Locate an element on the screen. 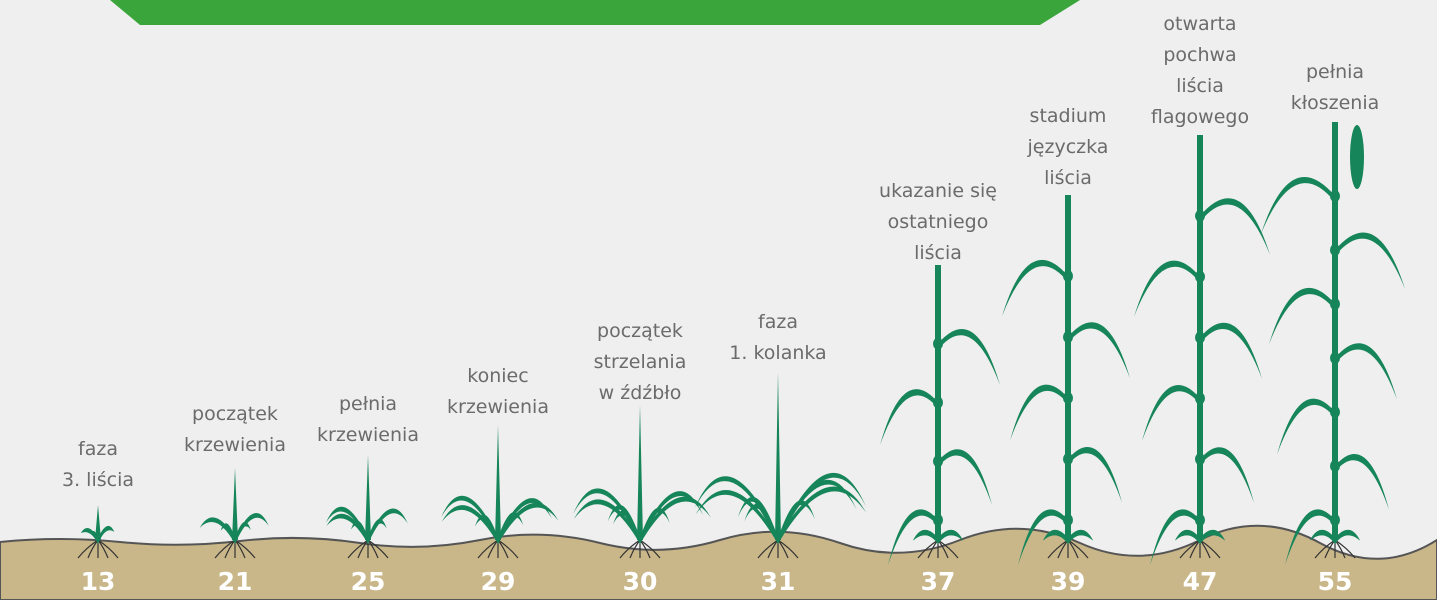 This screenshot has width=1437, height=600. stage-label: flagowego is located at coordinates (1200, 117).